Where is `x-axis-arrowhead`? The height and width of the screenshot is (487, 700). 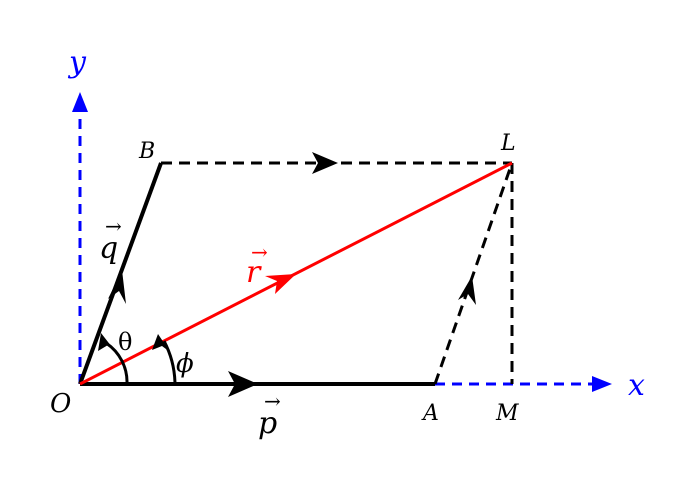 x-axis-arrowhead is located at coordinates (602, 384).